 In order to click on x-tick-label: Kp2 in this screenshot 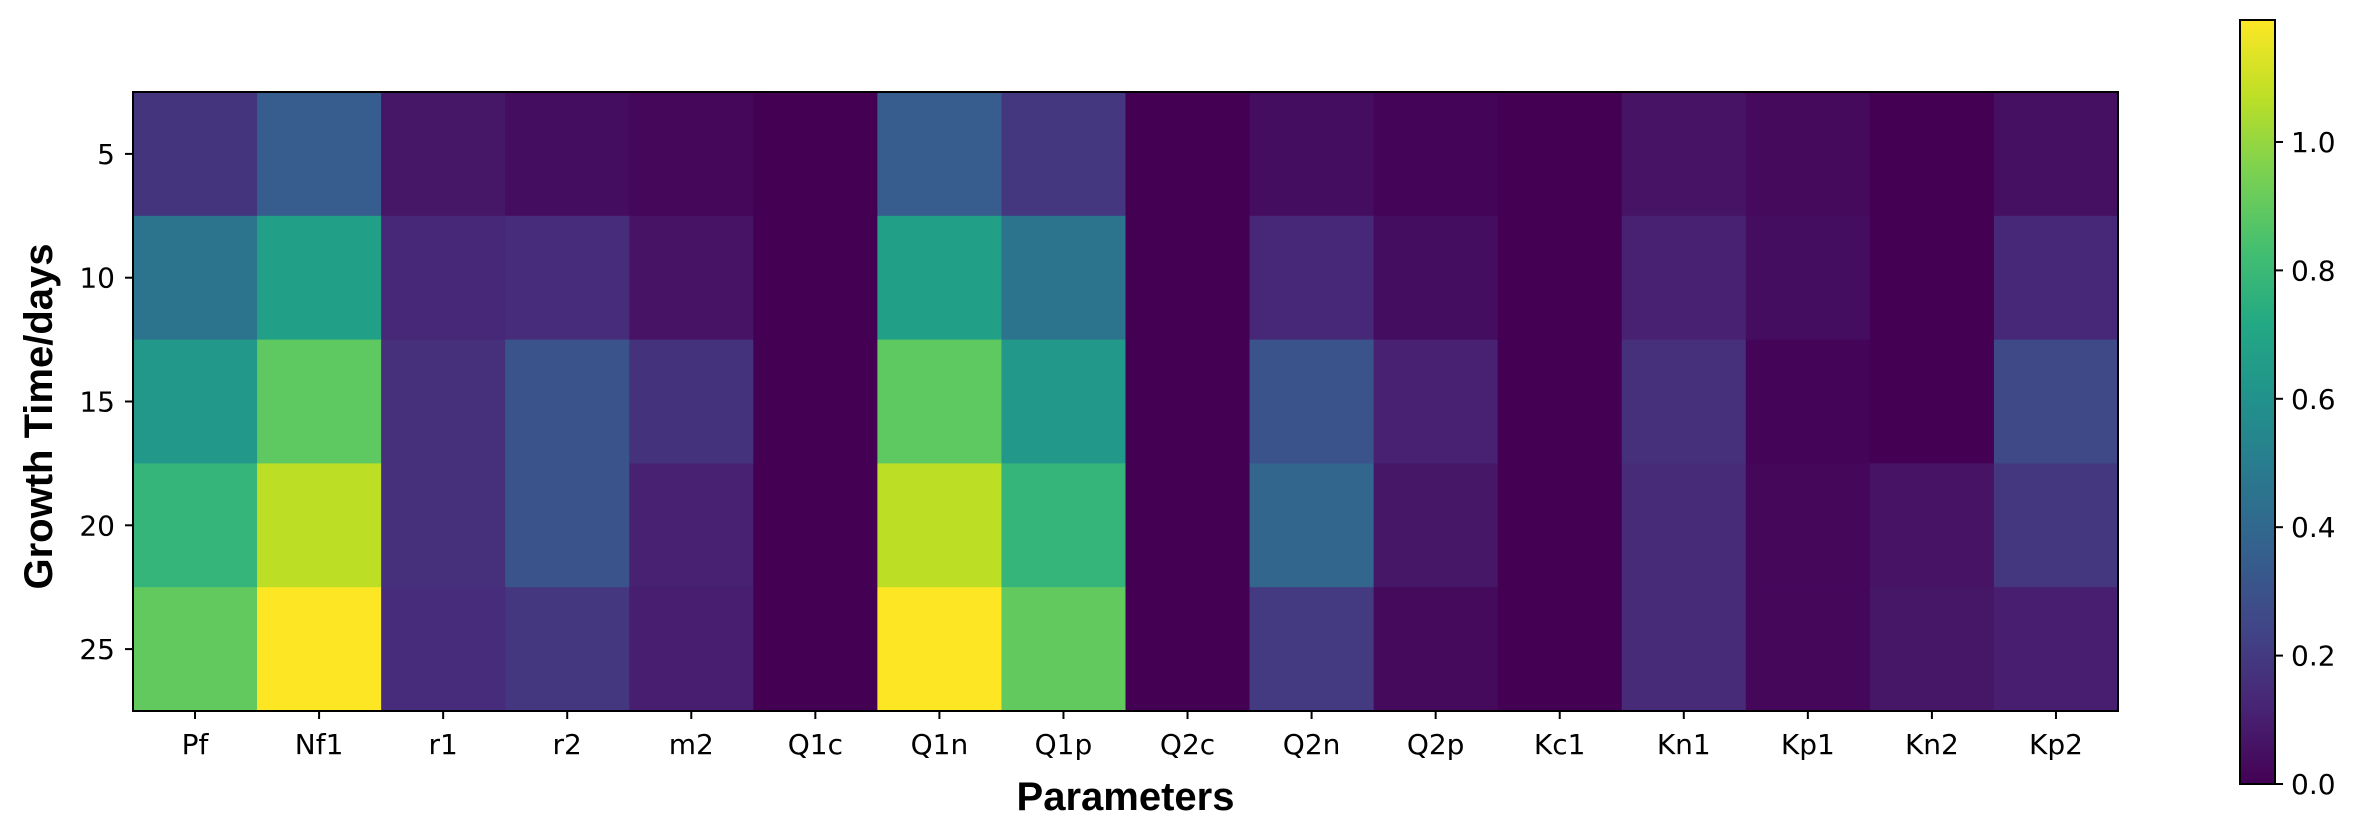, I will do `click(2056, 744)`.